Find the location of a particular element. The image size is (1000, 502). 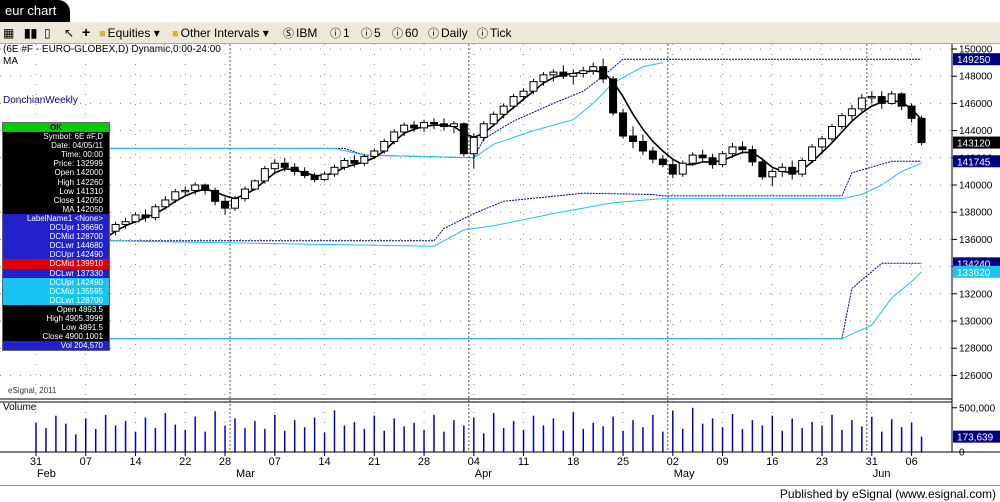

add-icon: + is located at coordinates (86, 32).